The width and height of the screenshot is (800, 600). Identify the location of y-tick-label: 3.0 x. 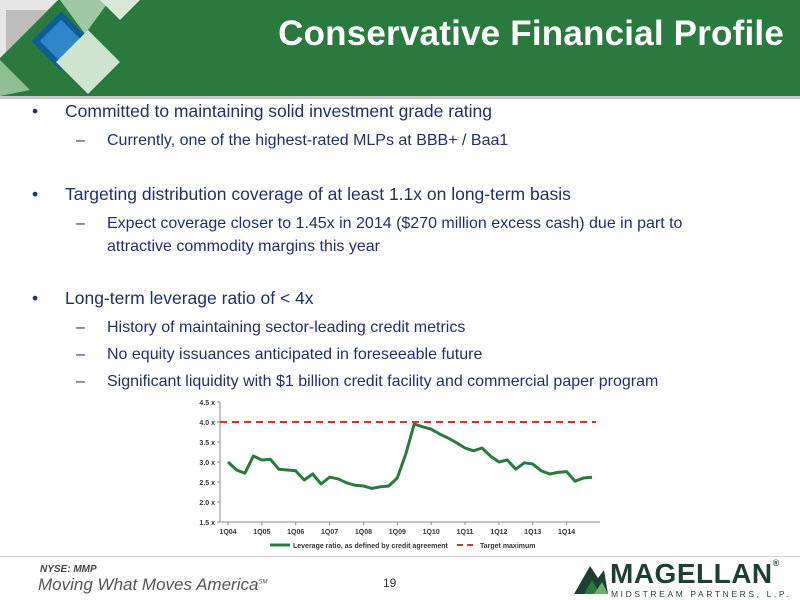
(207, 463).